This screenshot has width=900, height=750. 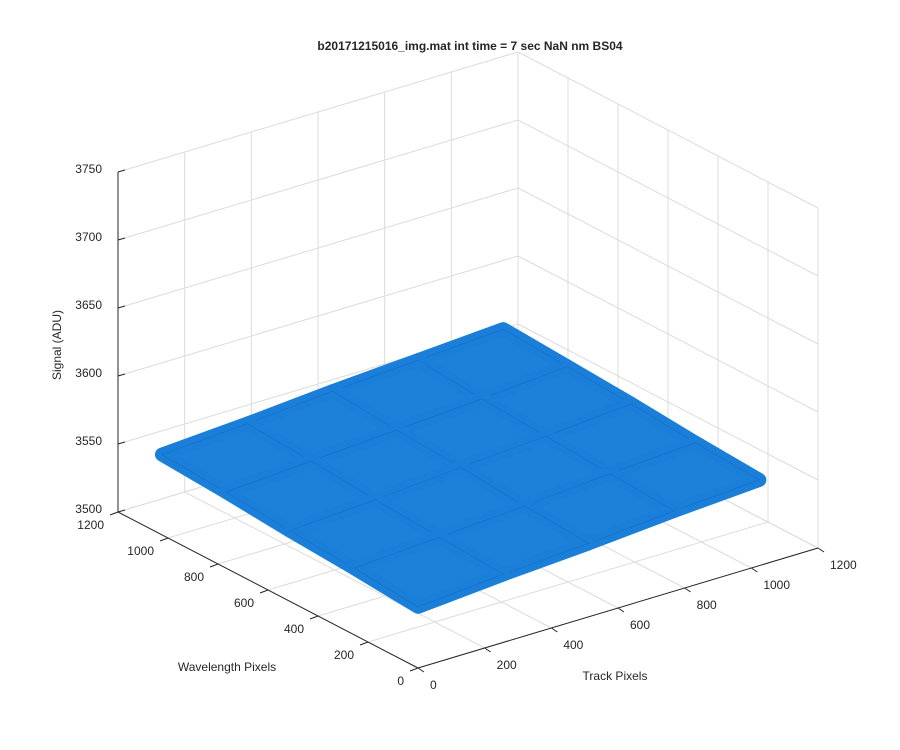 What do you see at coordinates (429, 572) in the screenshot?
I see `surface-patch` at bounding box center [429, 572].